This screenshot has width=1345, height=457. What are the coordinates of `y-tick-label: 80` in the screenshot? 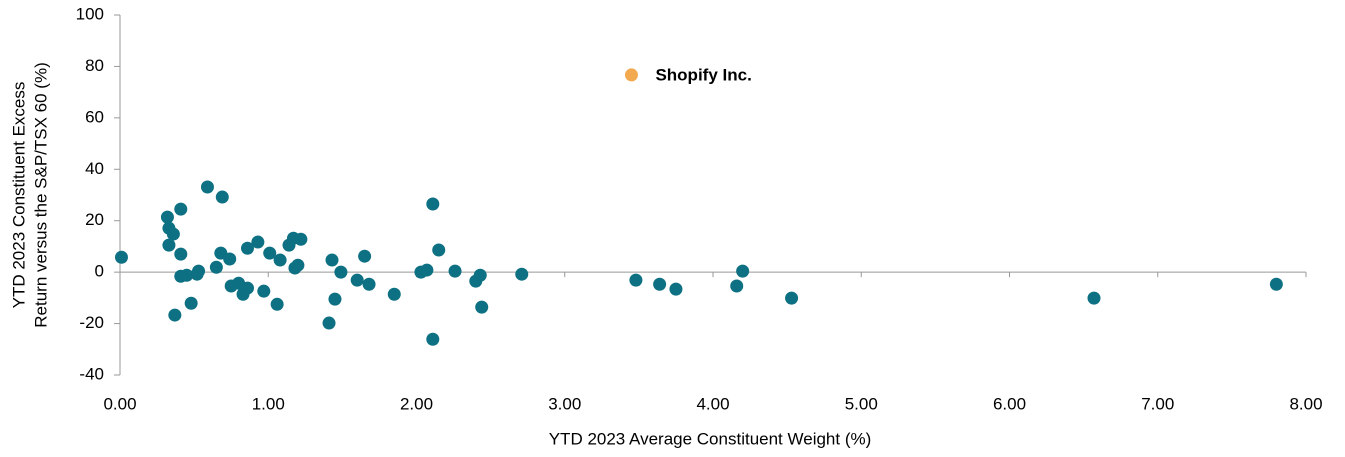 It's located at (94, 65).